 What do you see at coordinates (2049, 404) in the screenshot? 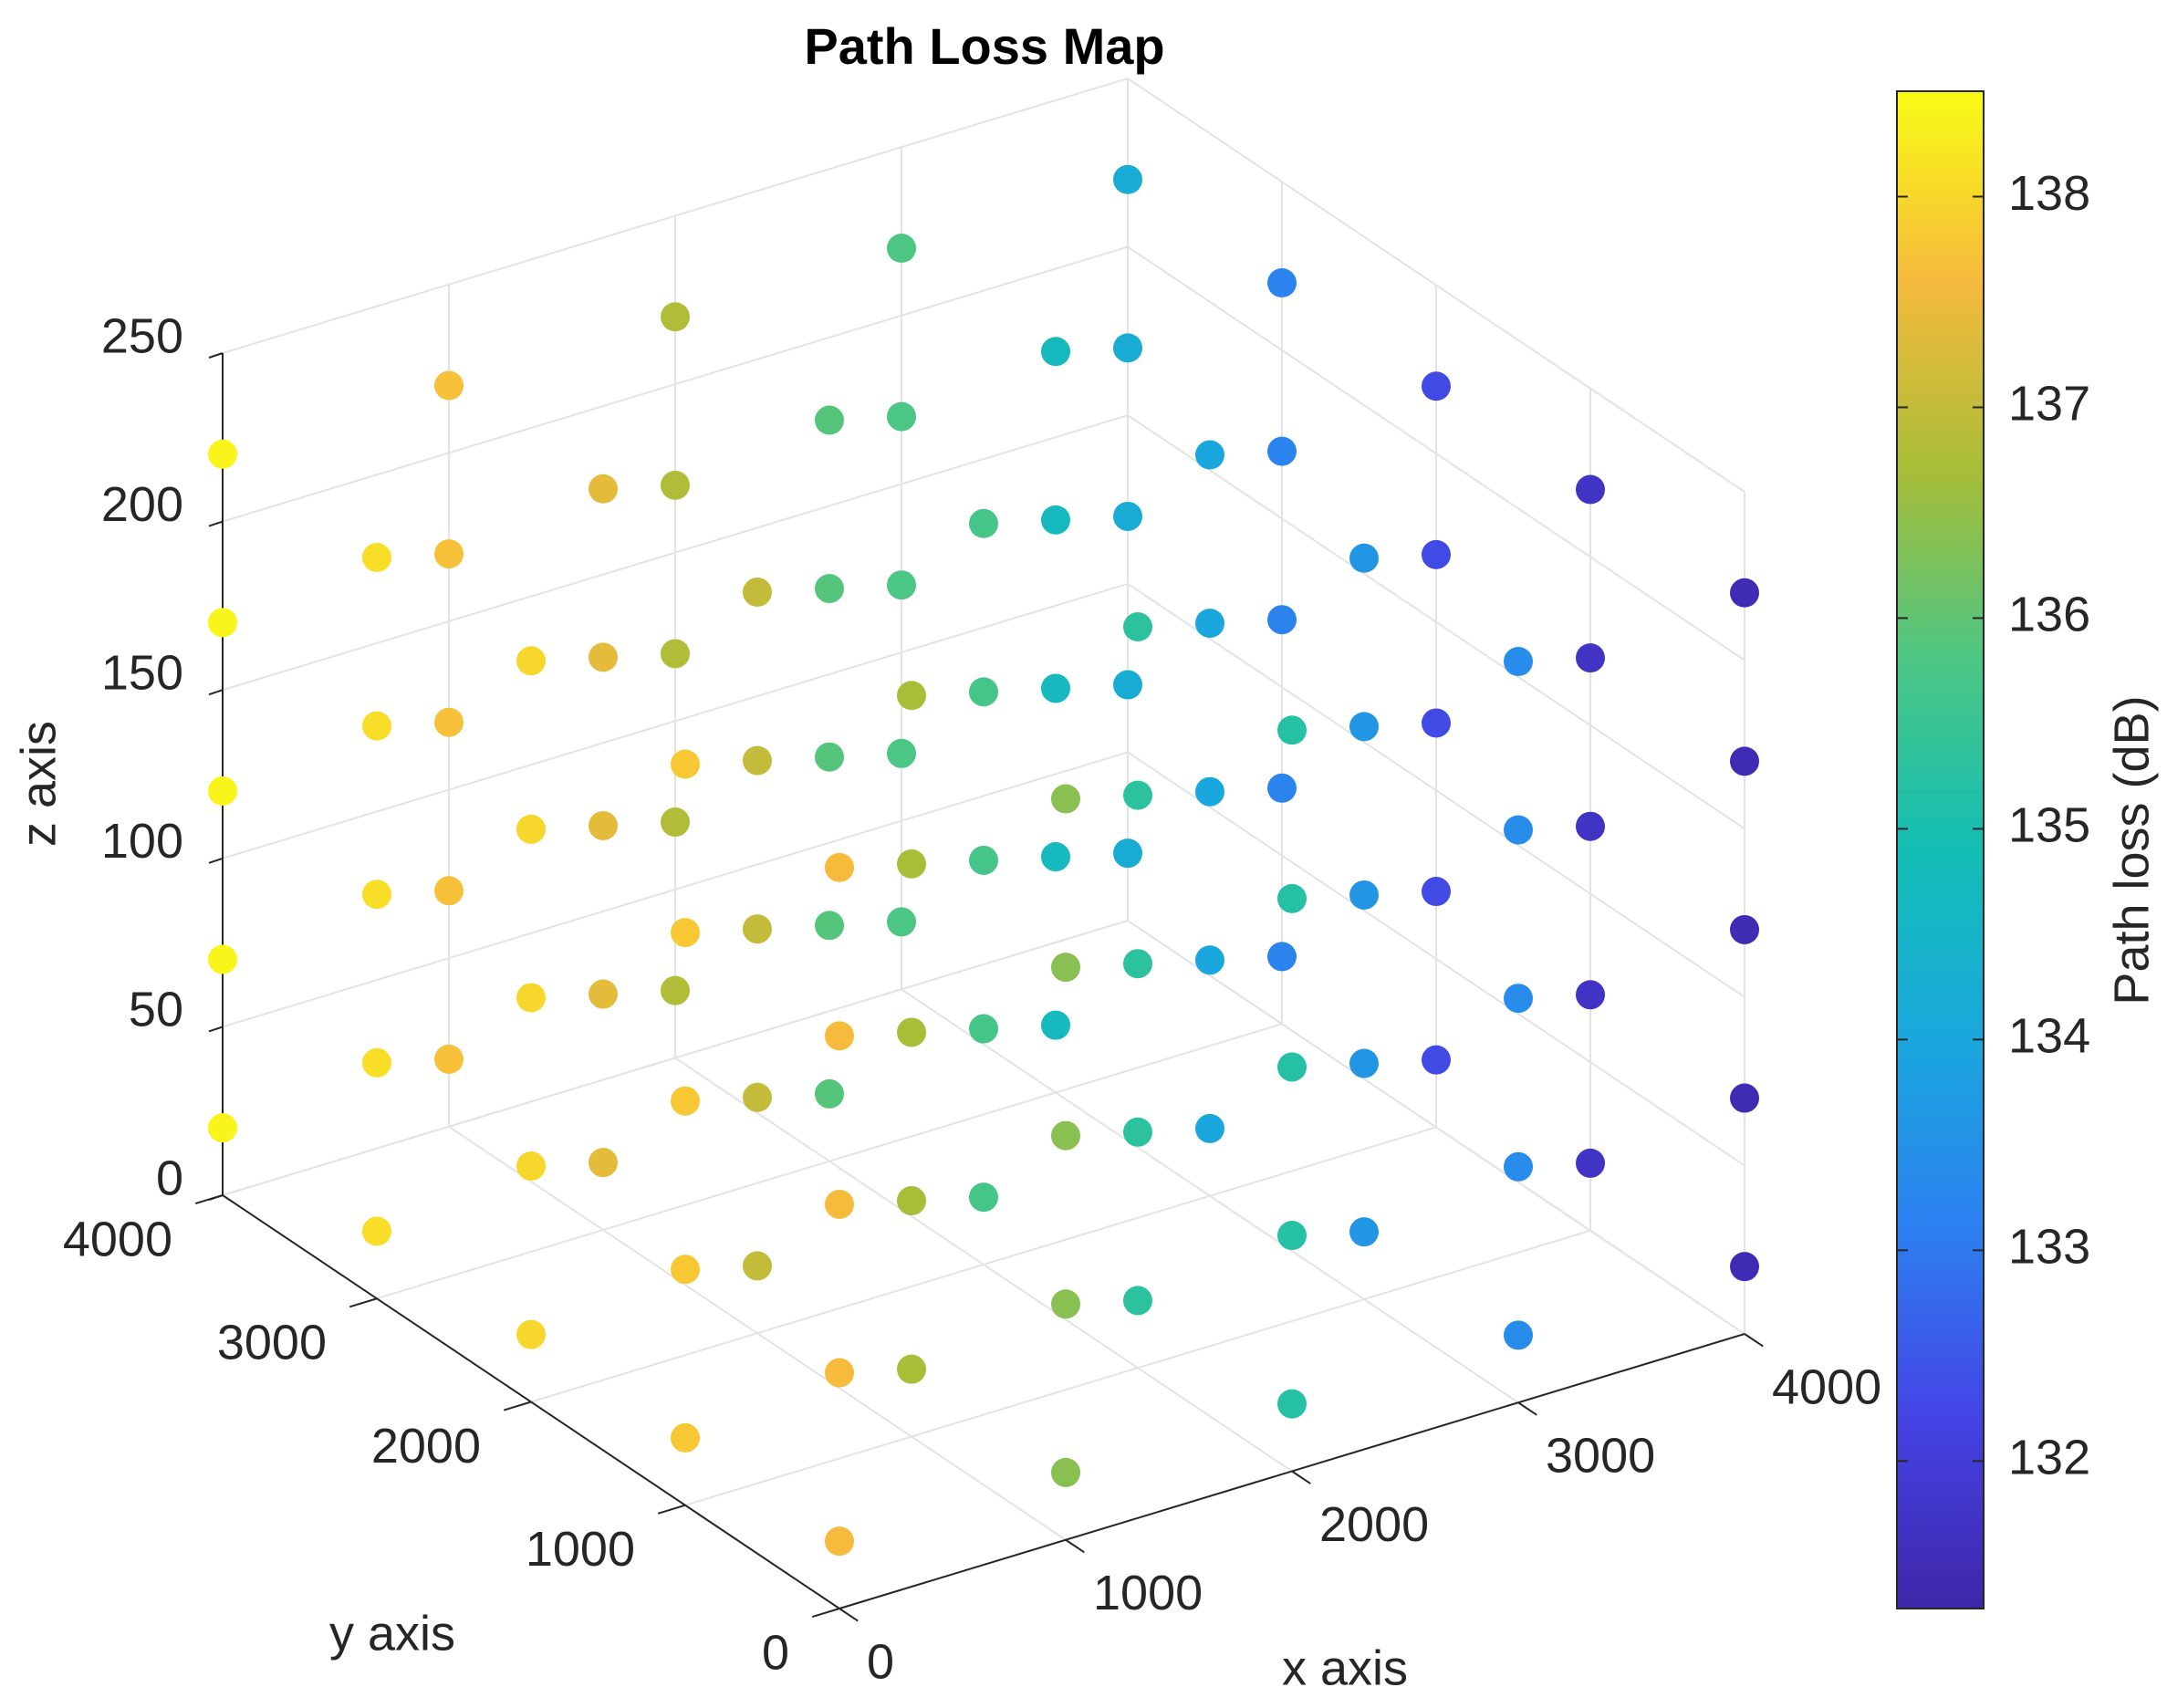
I see `colorbar-tick-label: 137` at bounding box center [2049, 404].